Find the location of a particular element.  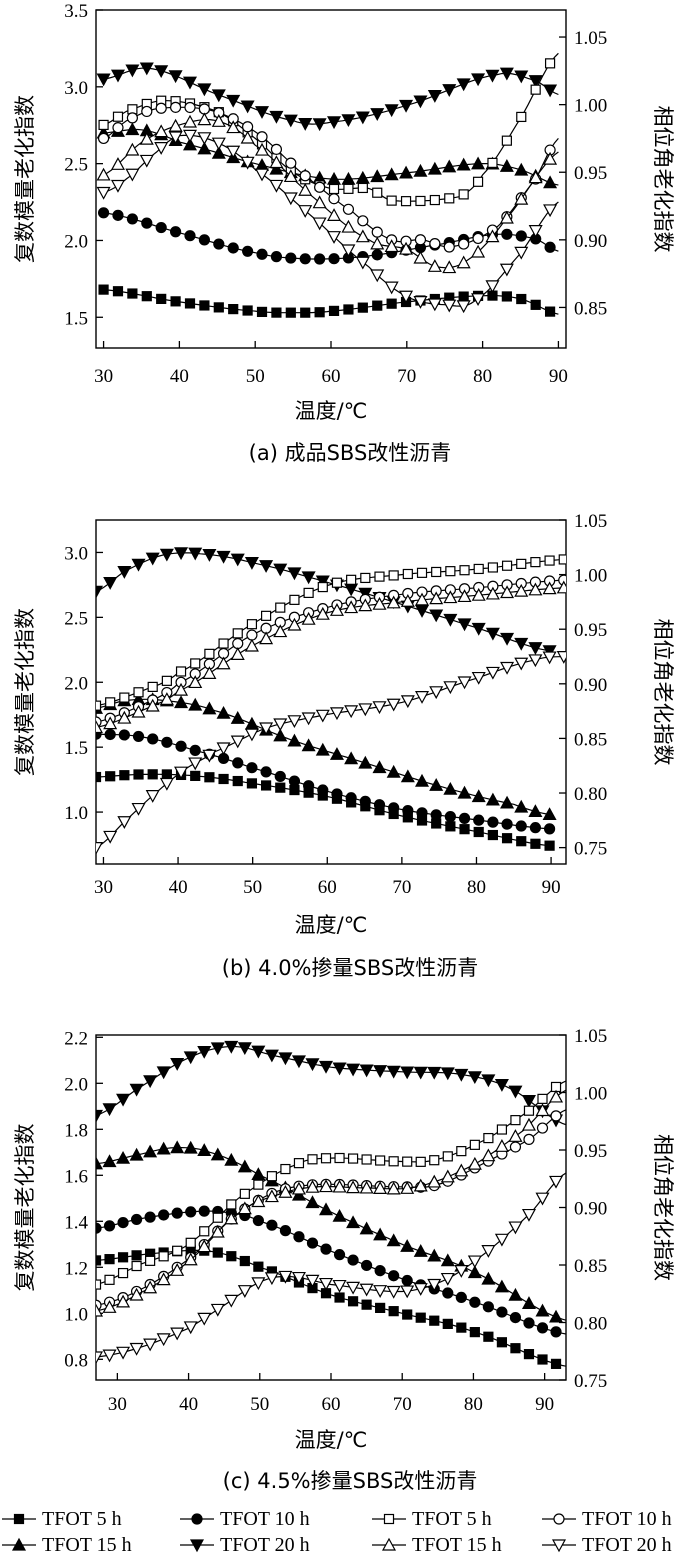

x-tick-label: 40 is located at coordinates (178, 887).